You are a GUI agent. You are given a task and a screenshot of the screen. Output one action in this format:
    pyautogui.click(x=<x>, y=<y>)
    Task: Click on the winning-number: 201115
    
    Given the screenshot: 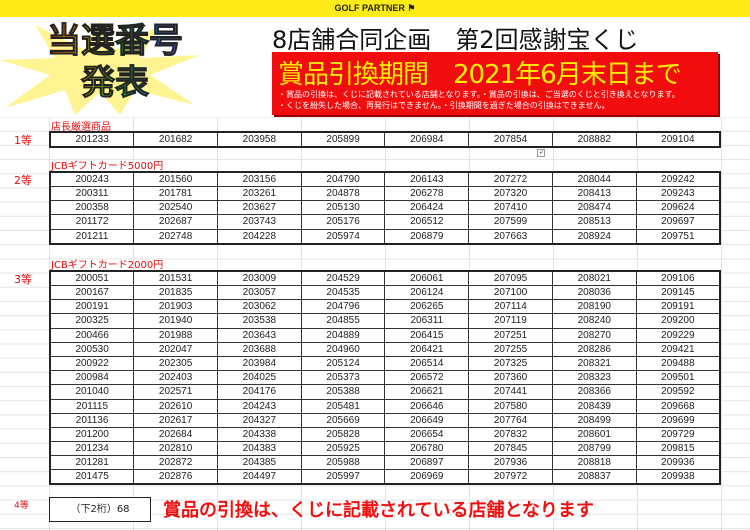 What is the action you would take?
    pyautogui.click(x=92, y=406)
    